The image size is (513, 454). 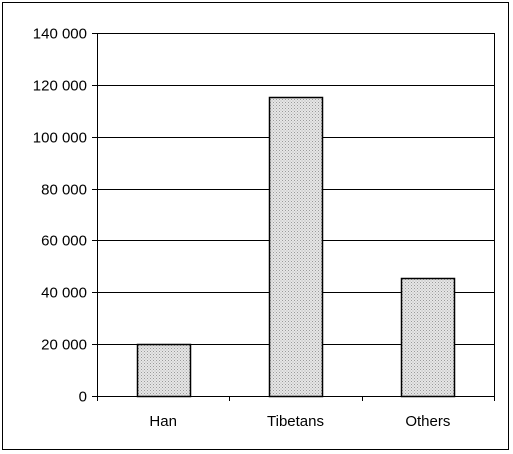 I want to click on y-tick-label: 20 000, so click(x=64, y=345).